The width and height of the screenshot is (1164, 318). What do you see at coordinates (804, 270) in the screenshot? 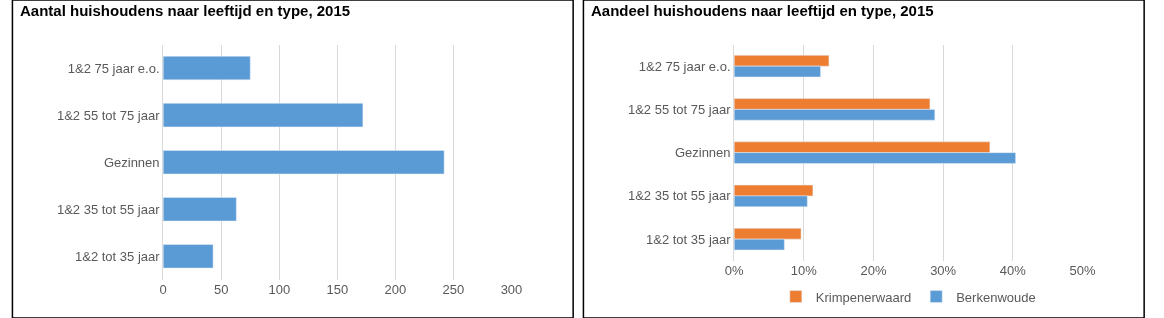
I see `x-tick-label: 10%` at bounding box center [804, 270].